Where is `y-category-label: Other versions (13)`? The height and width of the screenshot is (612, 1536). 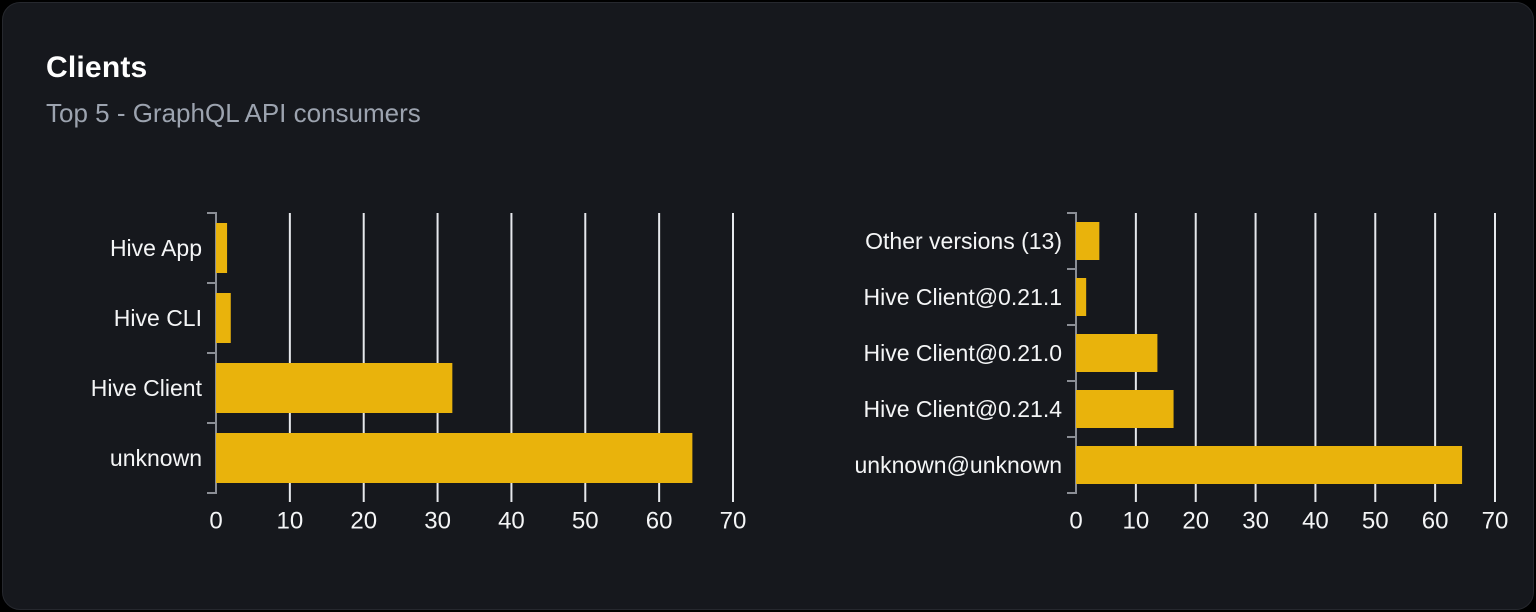
y-category-label: Other versions (13) is located at coordinates (963, 241).